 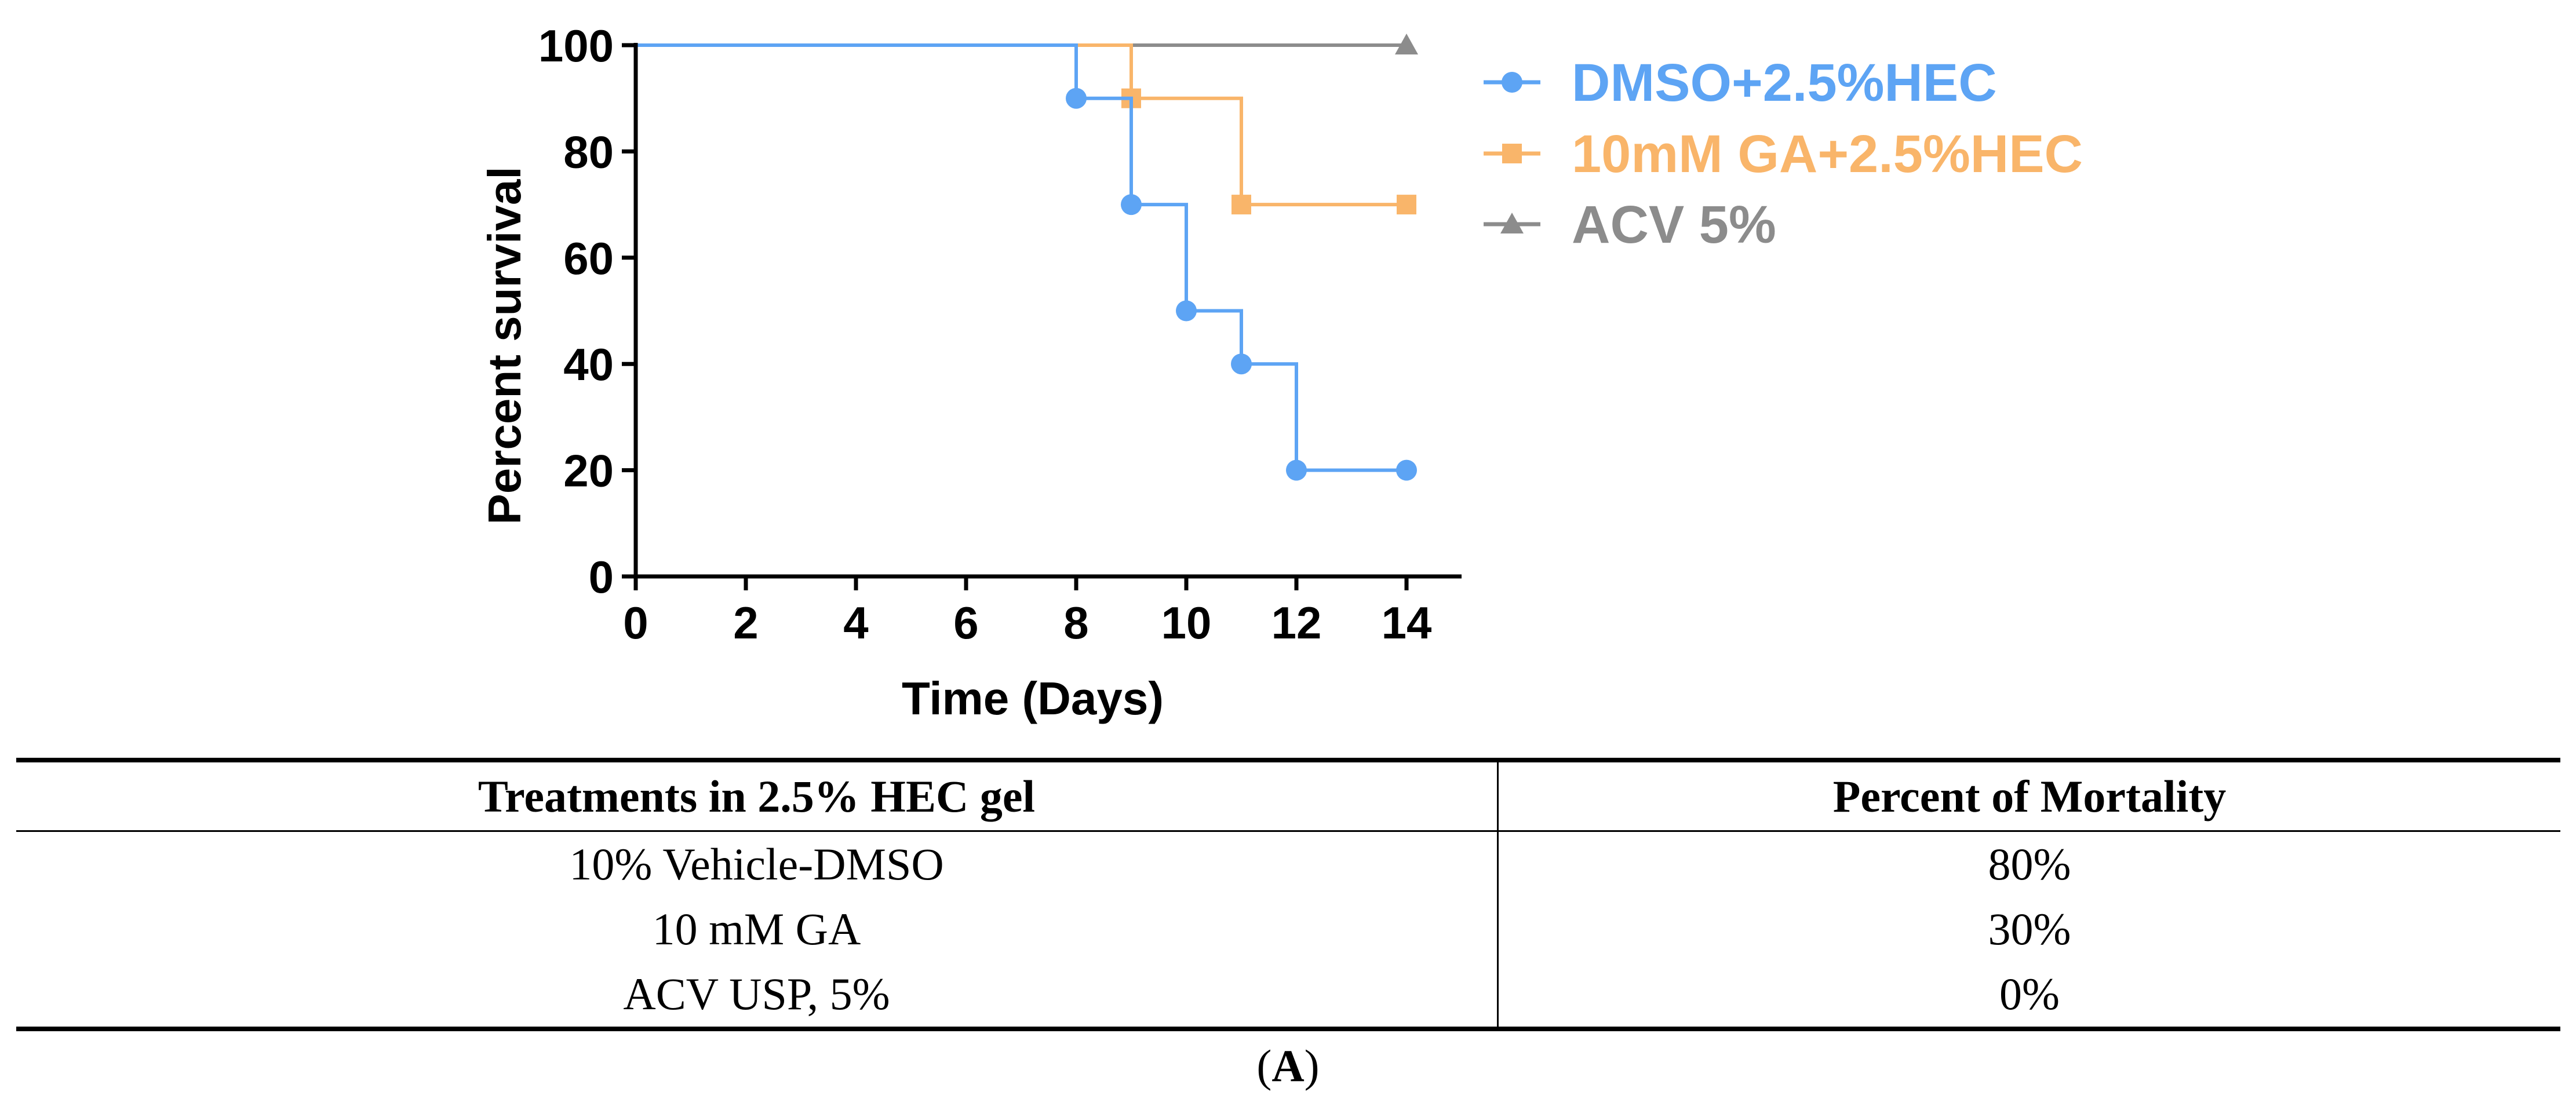 I want to click on y-tick-label: 100, so click(x=576, y=45).